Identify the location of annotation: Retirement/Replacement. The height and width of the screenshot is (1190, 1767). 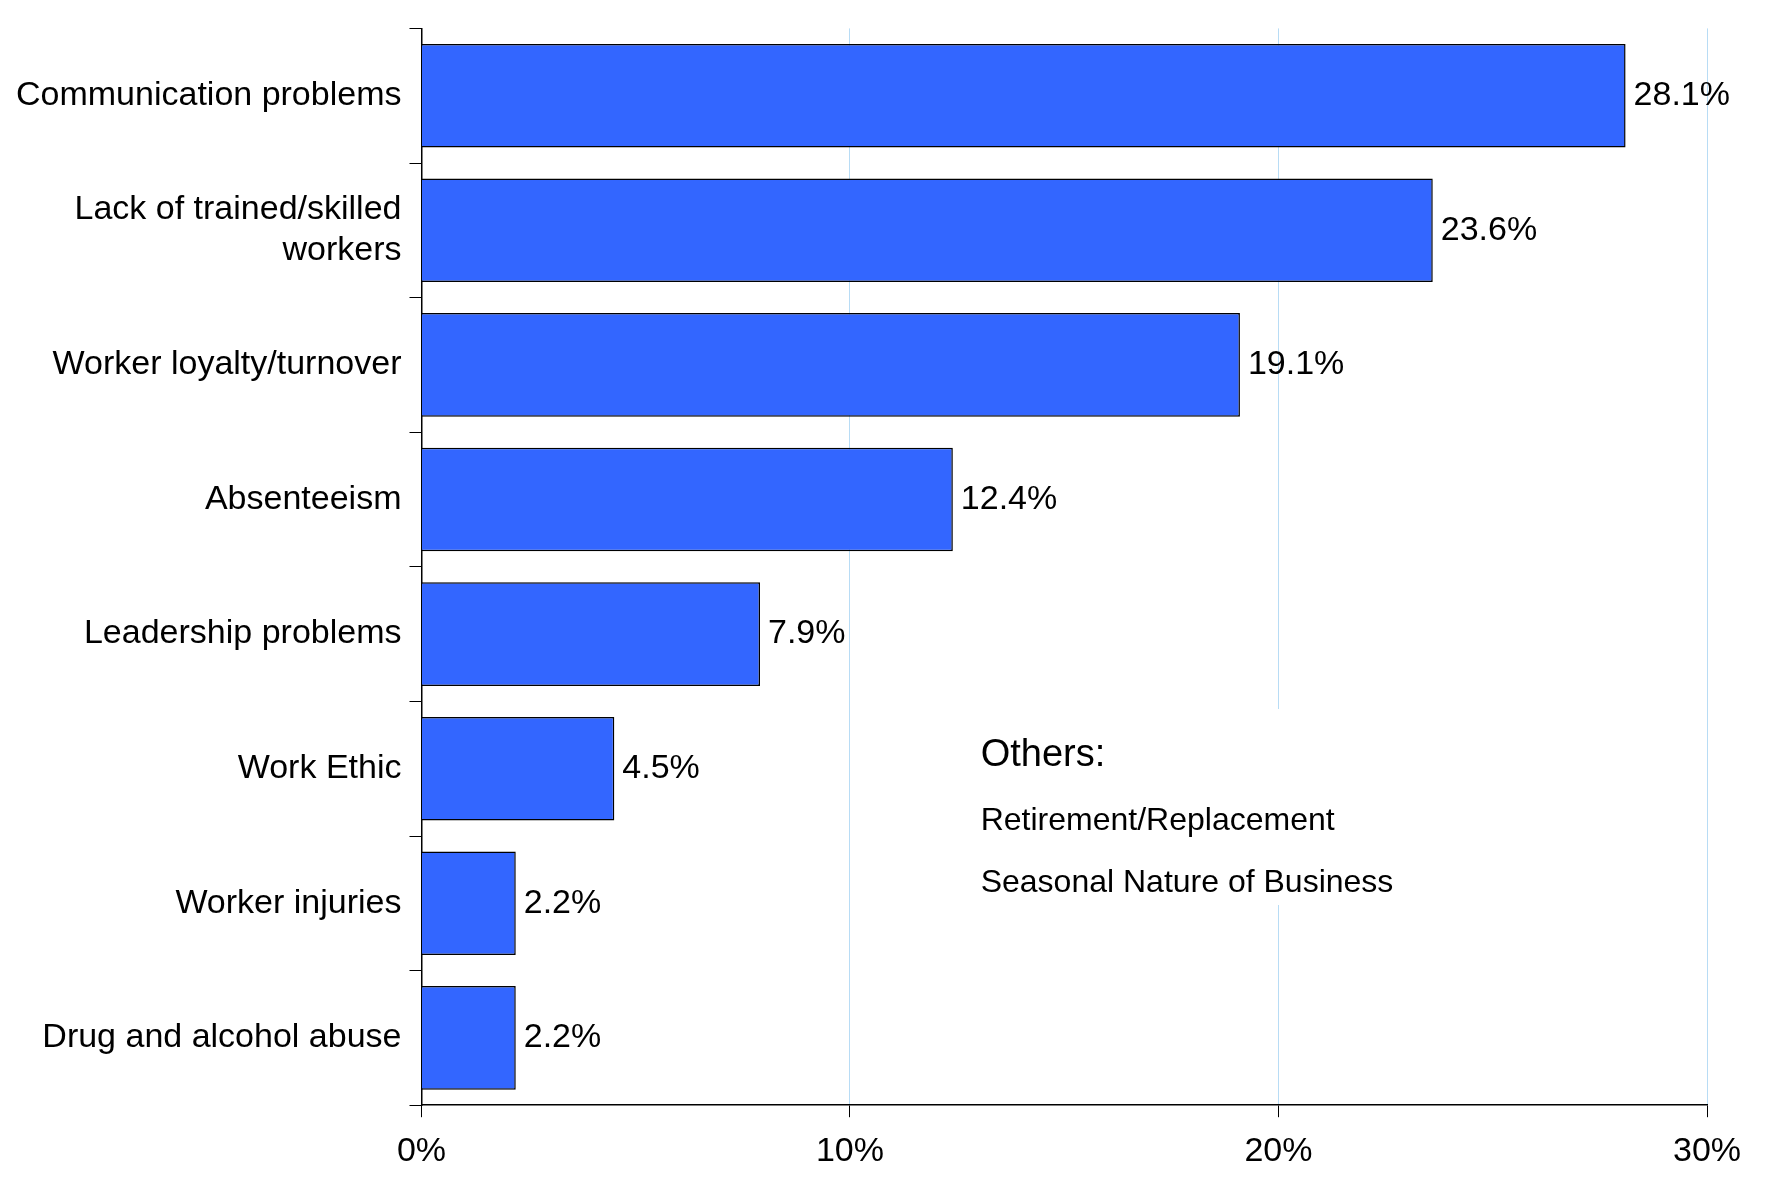
(1157, 818).